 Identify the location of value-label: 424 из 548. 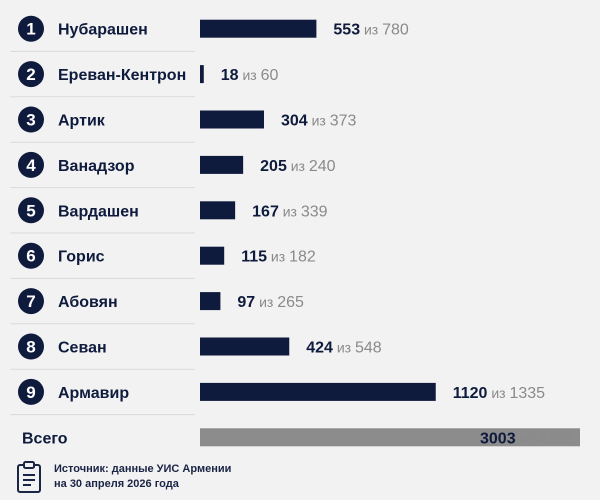
(344, 348).